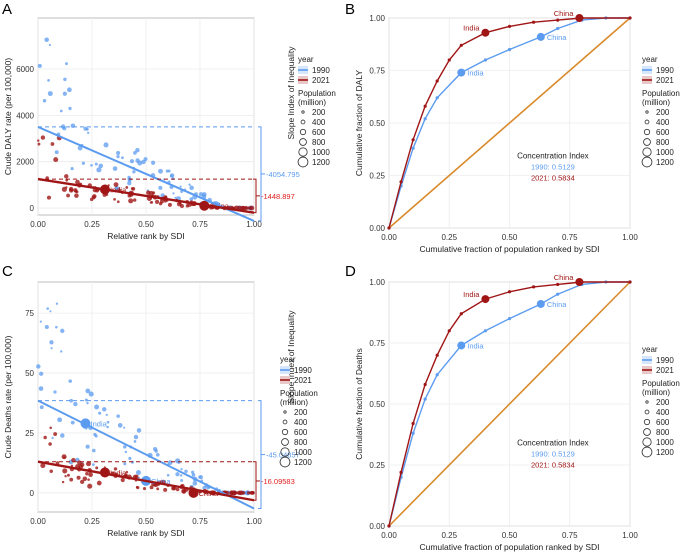 The image size is (685, 557). I want to click on concentration-1990: 1990: 0.5129, so click(553, 453).